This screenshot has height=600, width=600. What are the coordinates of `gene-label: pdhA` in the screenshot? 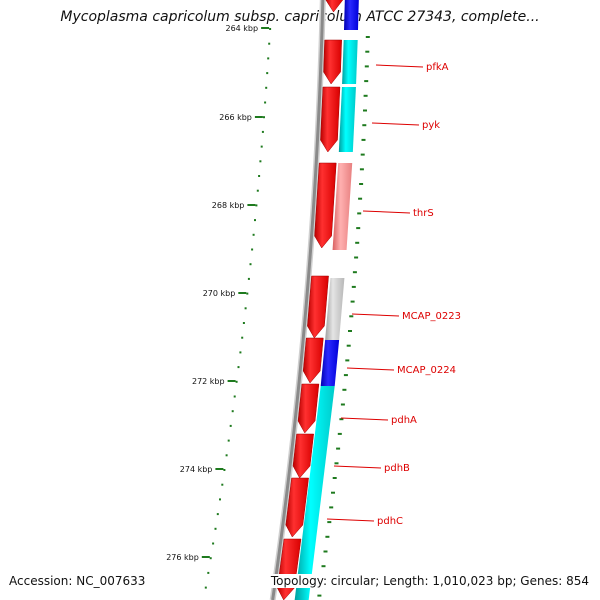 It's located at (404, 420).